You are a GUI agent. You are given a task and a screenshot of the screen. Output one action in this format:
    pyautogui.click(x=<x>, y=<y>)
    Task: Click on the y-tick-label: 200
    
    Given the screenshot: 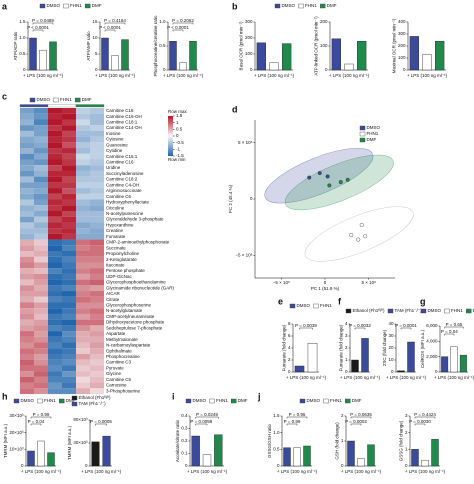 What is the action you would take?
    pyautogui.click(x=324, y=21)
    